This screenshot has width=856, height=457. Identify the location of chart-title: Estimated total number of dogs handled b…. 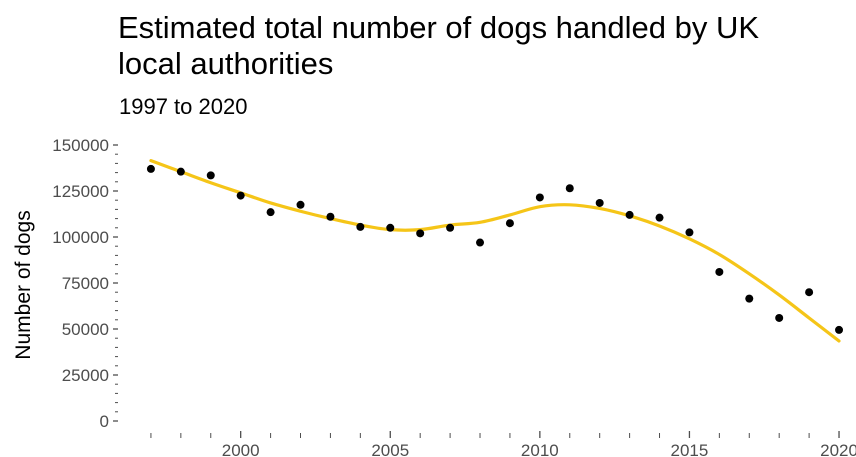
(439, 45).